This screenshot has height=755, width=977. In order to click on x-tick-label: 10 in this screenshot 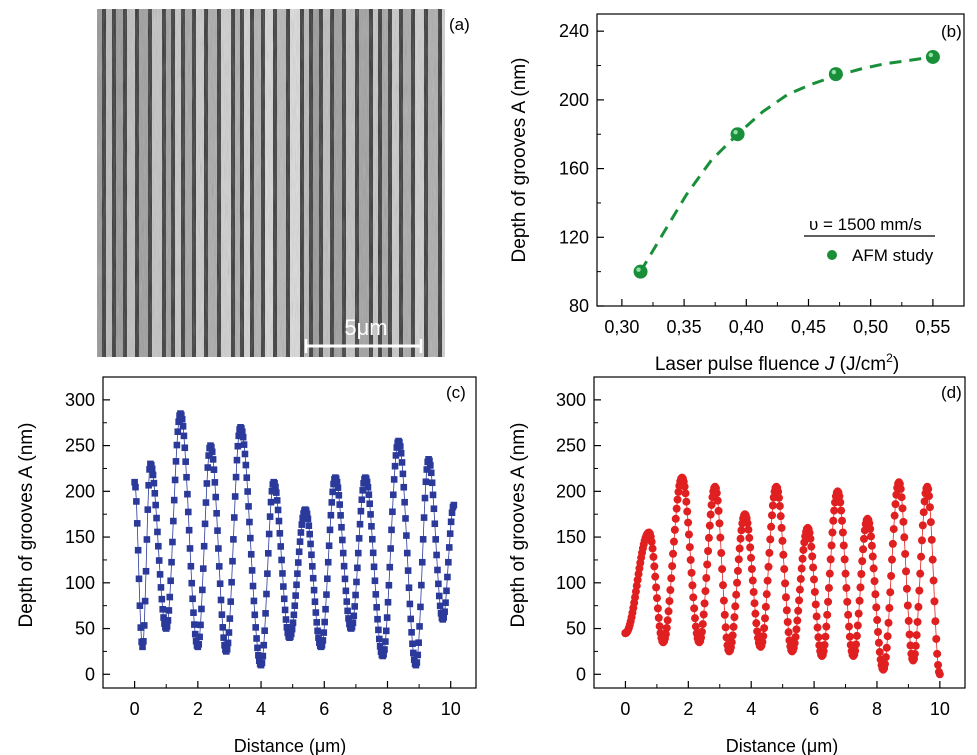, I will do `click(451, 709)`.